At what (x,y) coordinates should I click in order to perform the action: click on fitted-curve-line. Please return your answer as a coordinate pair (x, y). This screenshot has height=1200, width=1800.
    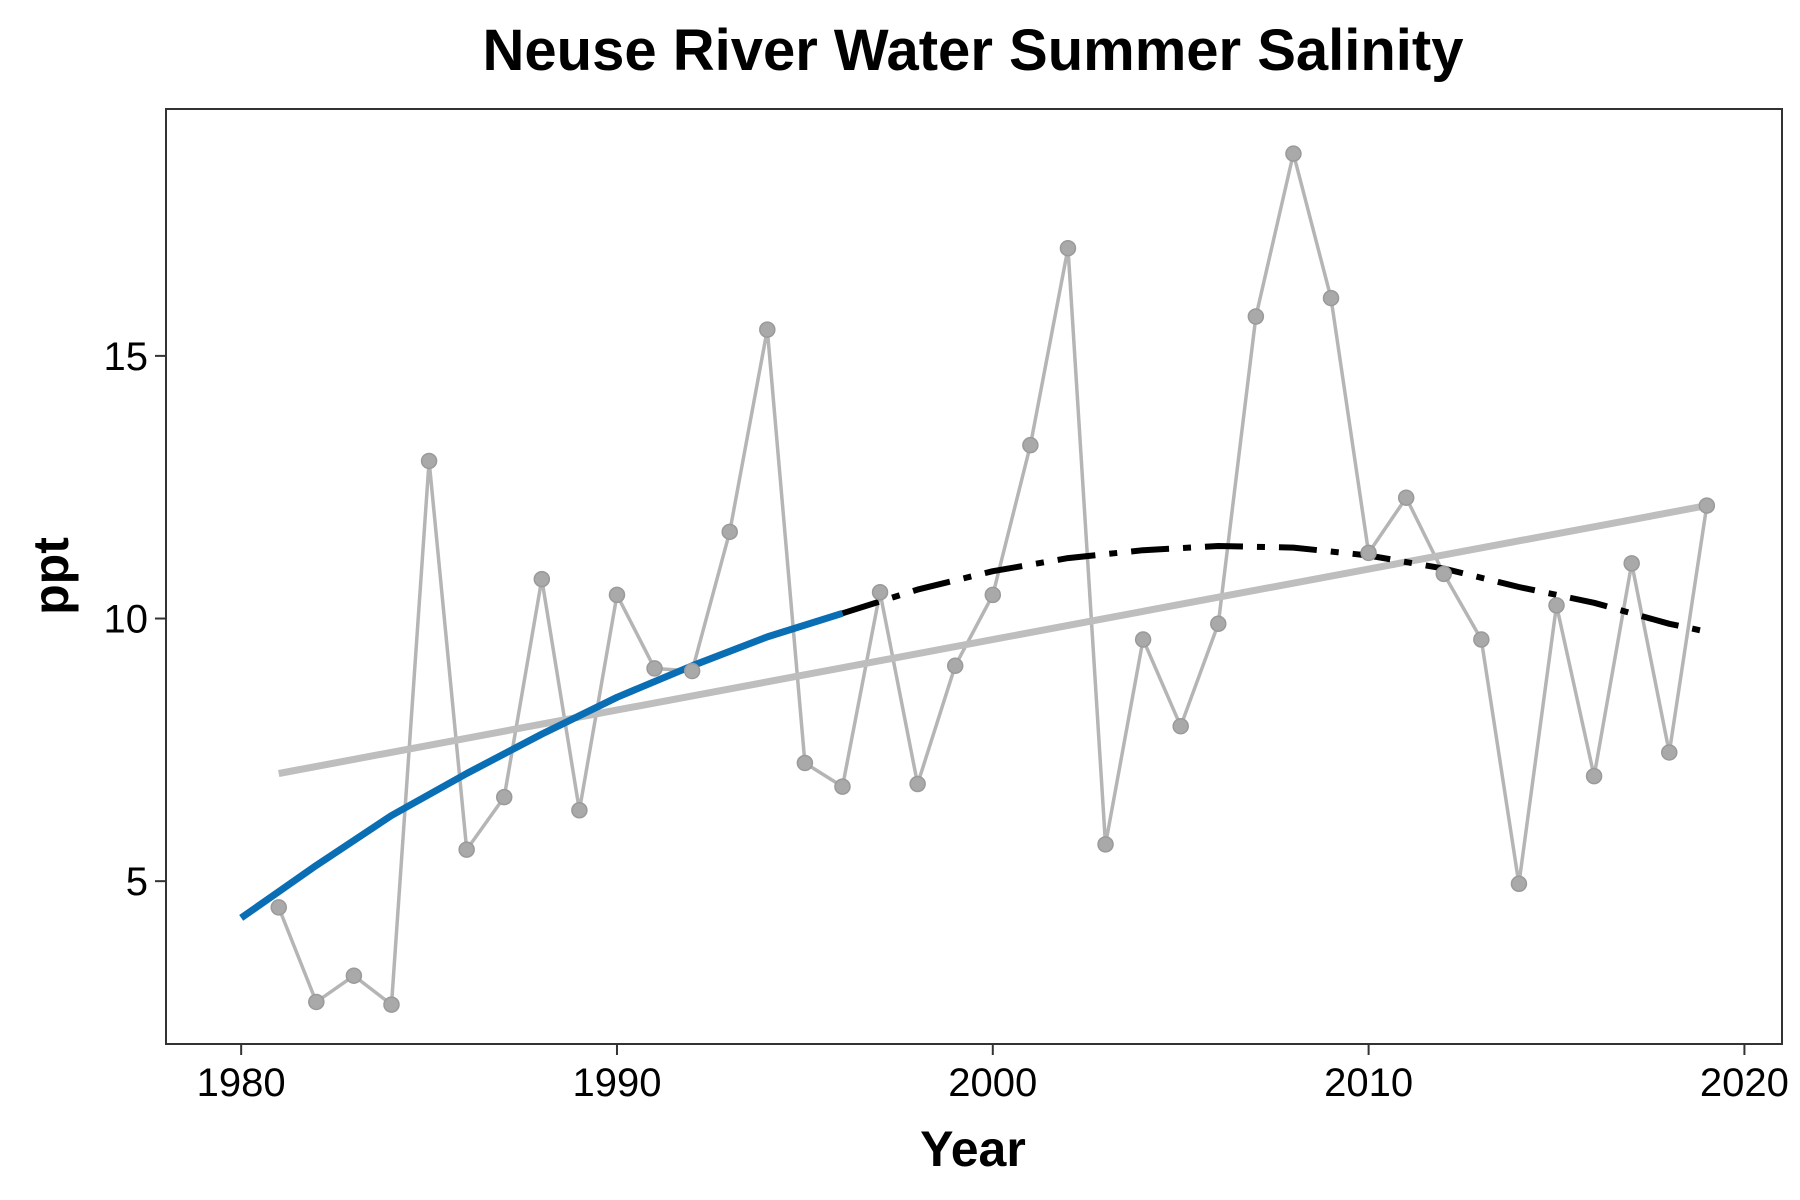
    Looking at the image, I should click on (541, 765).